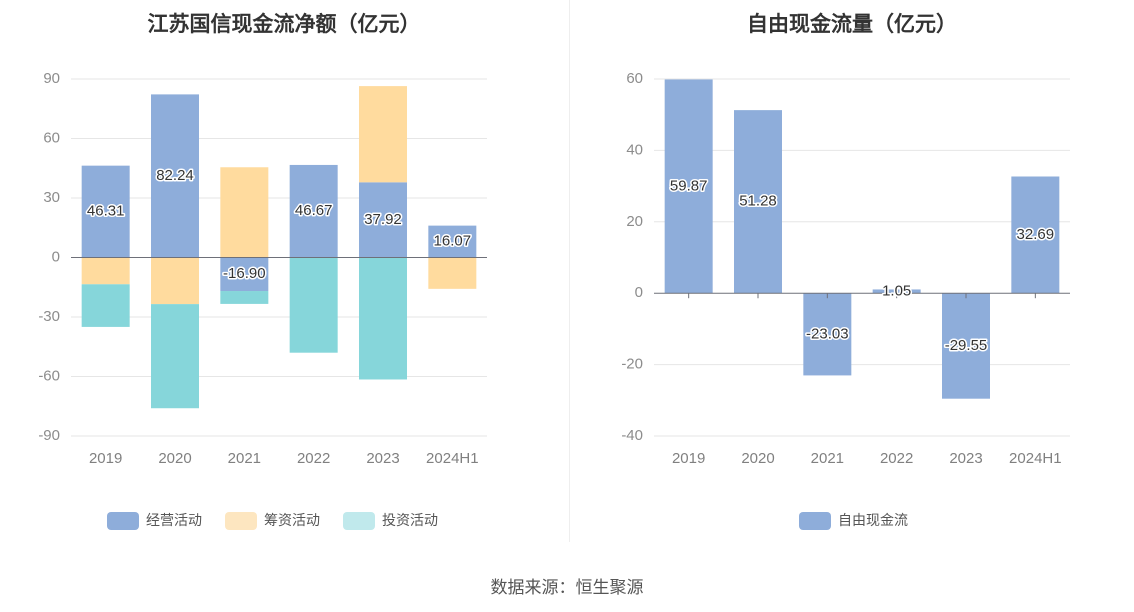 The height and width of the screenshot is (612, 1134). What do you see at coordinates (174, 521) in the screenshot?
I see `legend-label: 经营活动` at bounding box center [174, 521].